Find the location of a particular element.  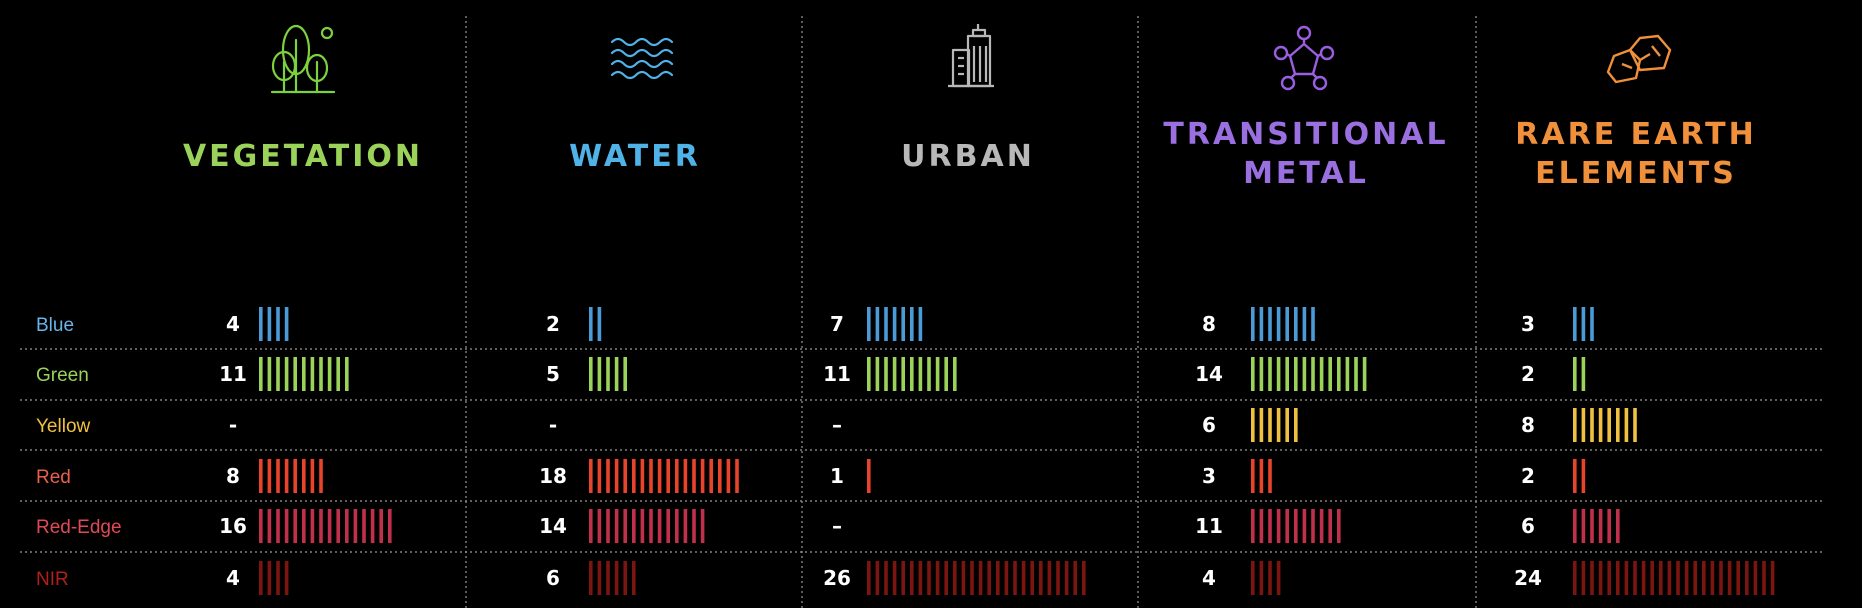

column-title: RARE EARTH is located at coordinates (1635, 134).